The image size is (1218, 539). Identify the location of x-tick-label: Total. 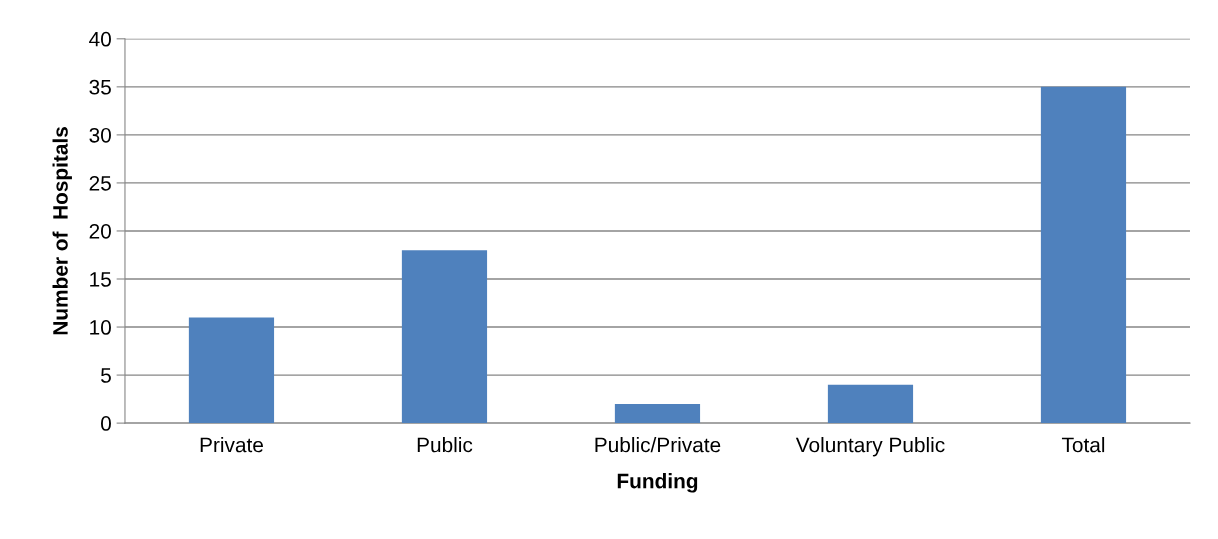
(1083, 445).